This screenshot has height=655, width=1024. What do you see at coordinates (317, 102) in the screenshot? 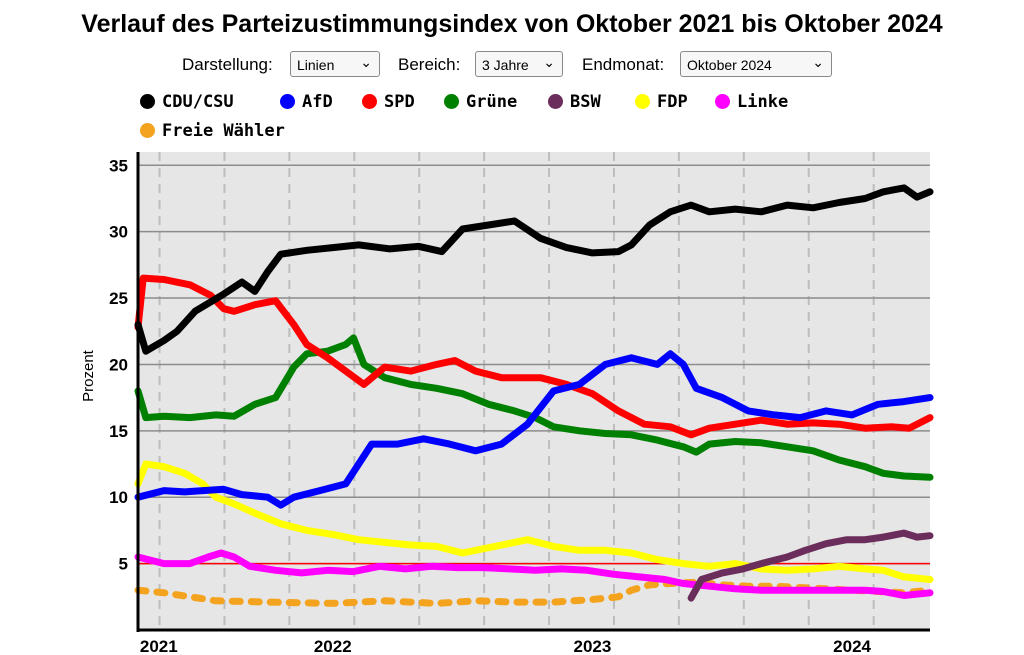
I see `legend-label: AfD` at bounding box center [317, 102].